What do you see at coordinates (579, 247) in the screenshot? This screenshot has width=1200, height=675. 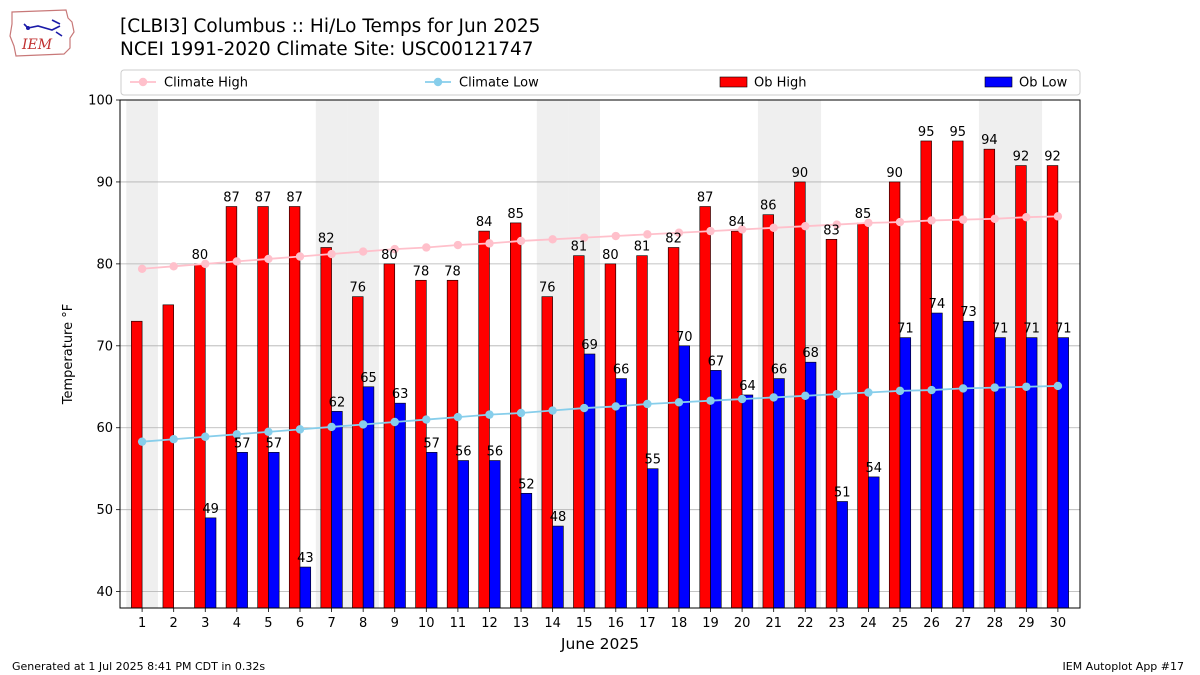 I see `ob-high-value-label: 81` at bounding box center [579, 247].